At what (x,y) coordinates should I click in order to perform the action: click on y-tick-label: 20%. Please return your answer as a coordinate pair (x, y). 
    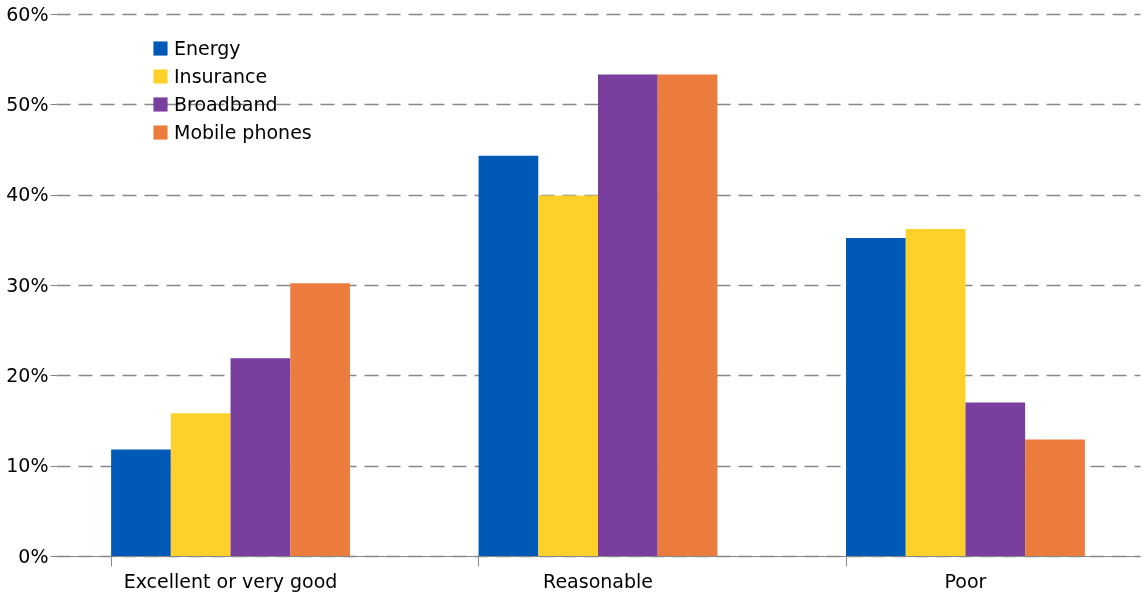
    Looking at the image, I should click on (27, 374).